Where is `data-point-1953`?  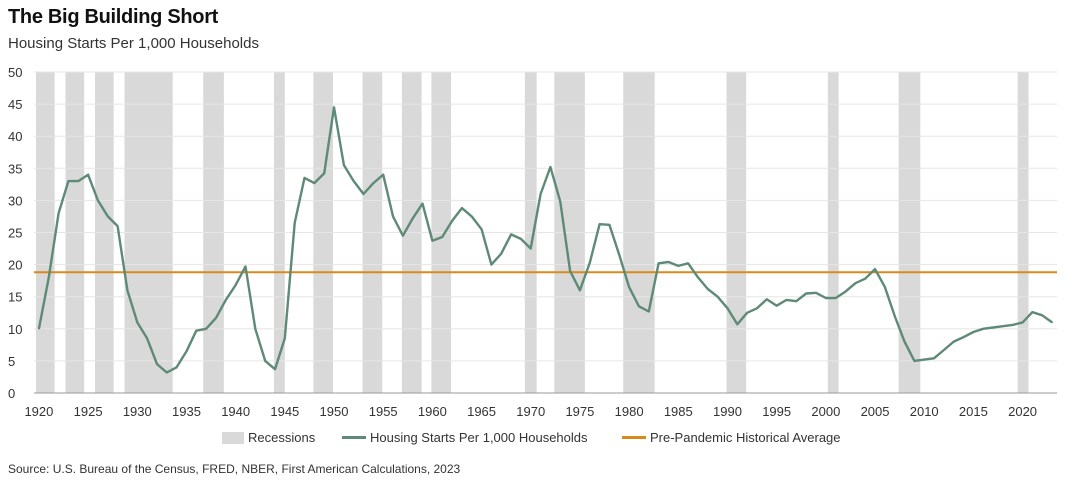
data-point-1953 is located at coordinates (363, 194).